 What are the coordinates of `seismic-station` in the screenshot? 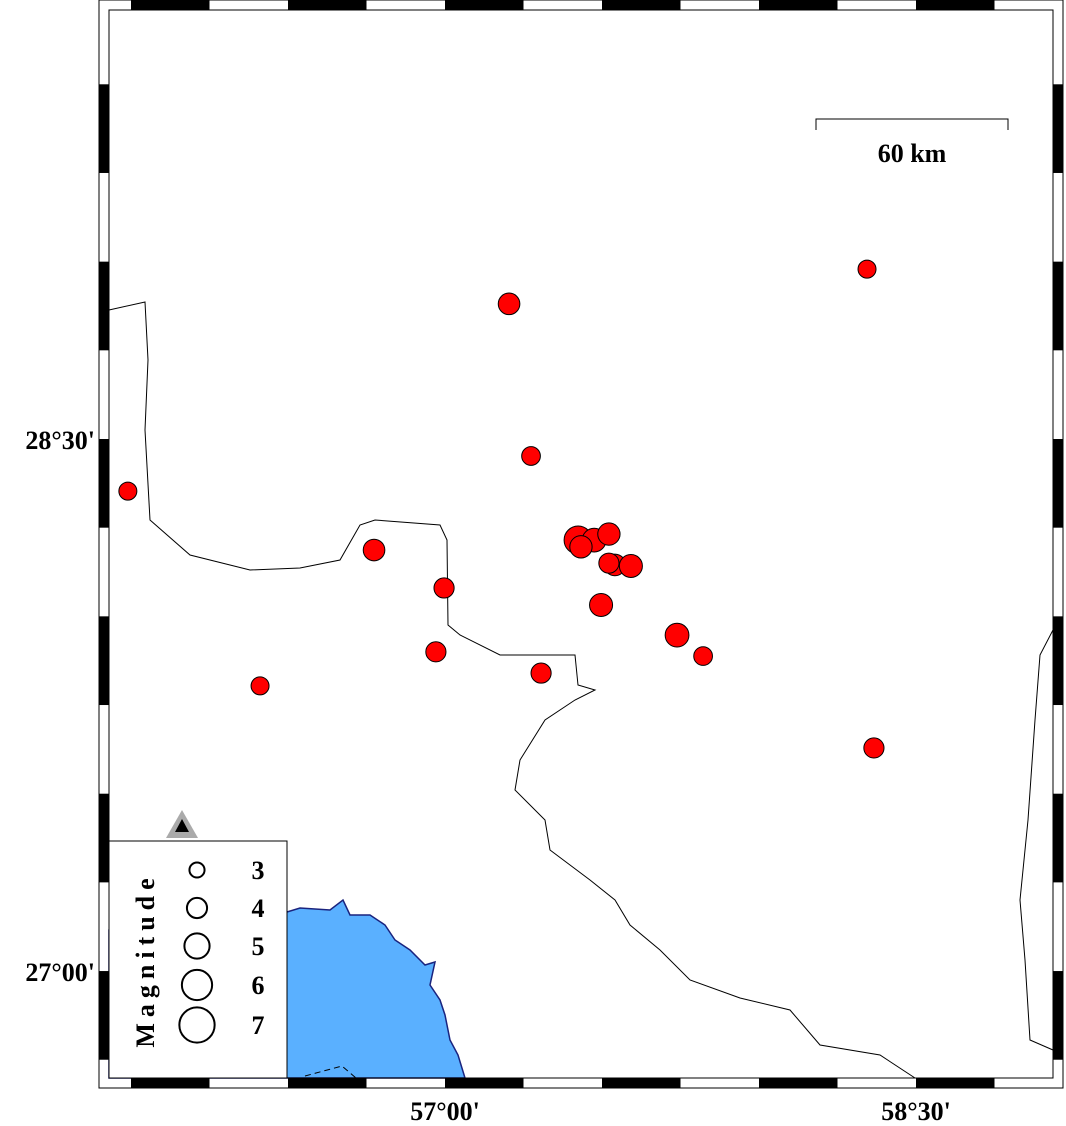 It's located at (182, 824).